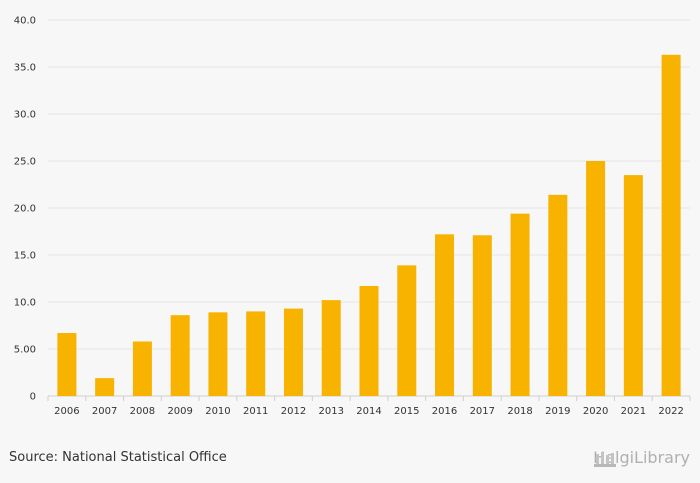  What do you see at coordinates (596, 278) in the screenshot?
I see `bar-2020` at bounding box center [596, 278].